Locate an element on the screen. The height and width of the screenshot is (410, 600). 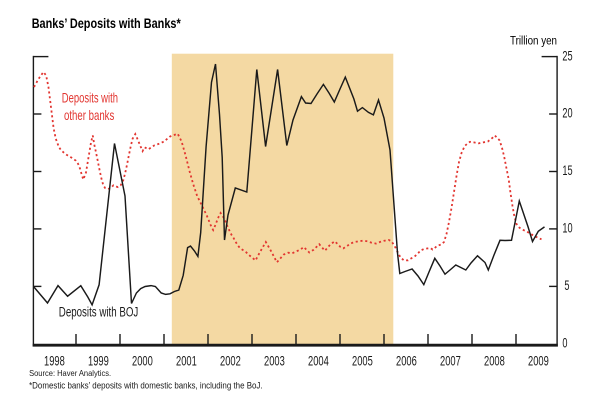
svg-text: 2000 is located at coordinates (142, 361).